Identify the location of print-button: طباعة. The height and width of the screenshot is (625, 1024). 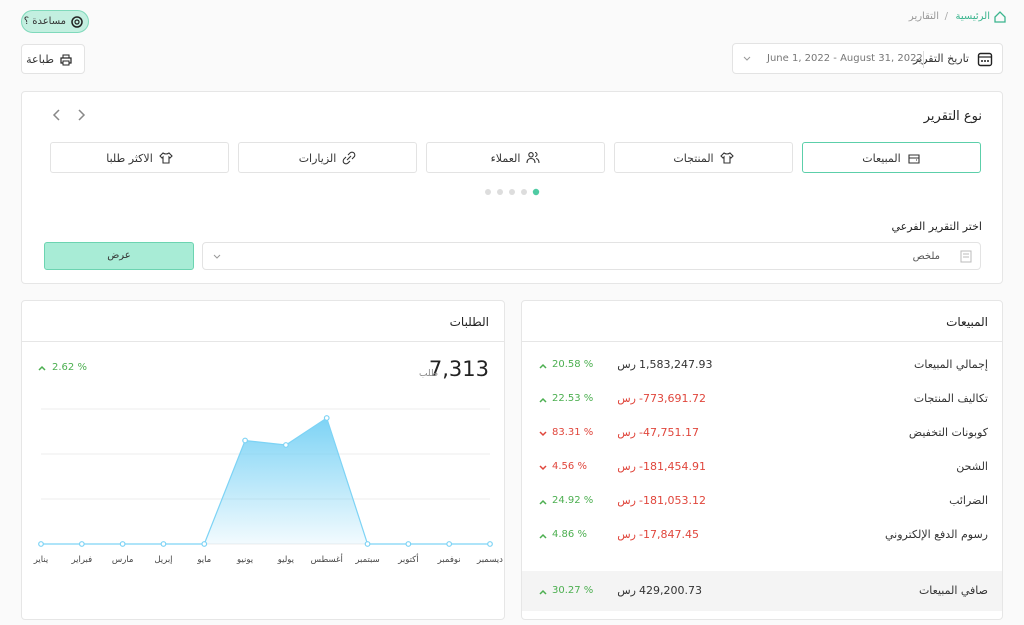
(53, 59).